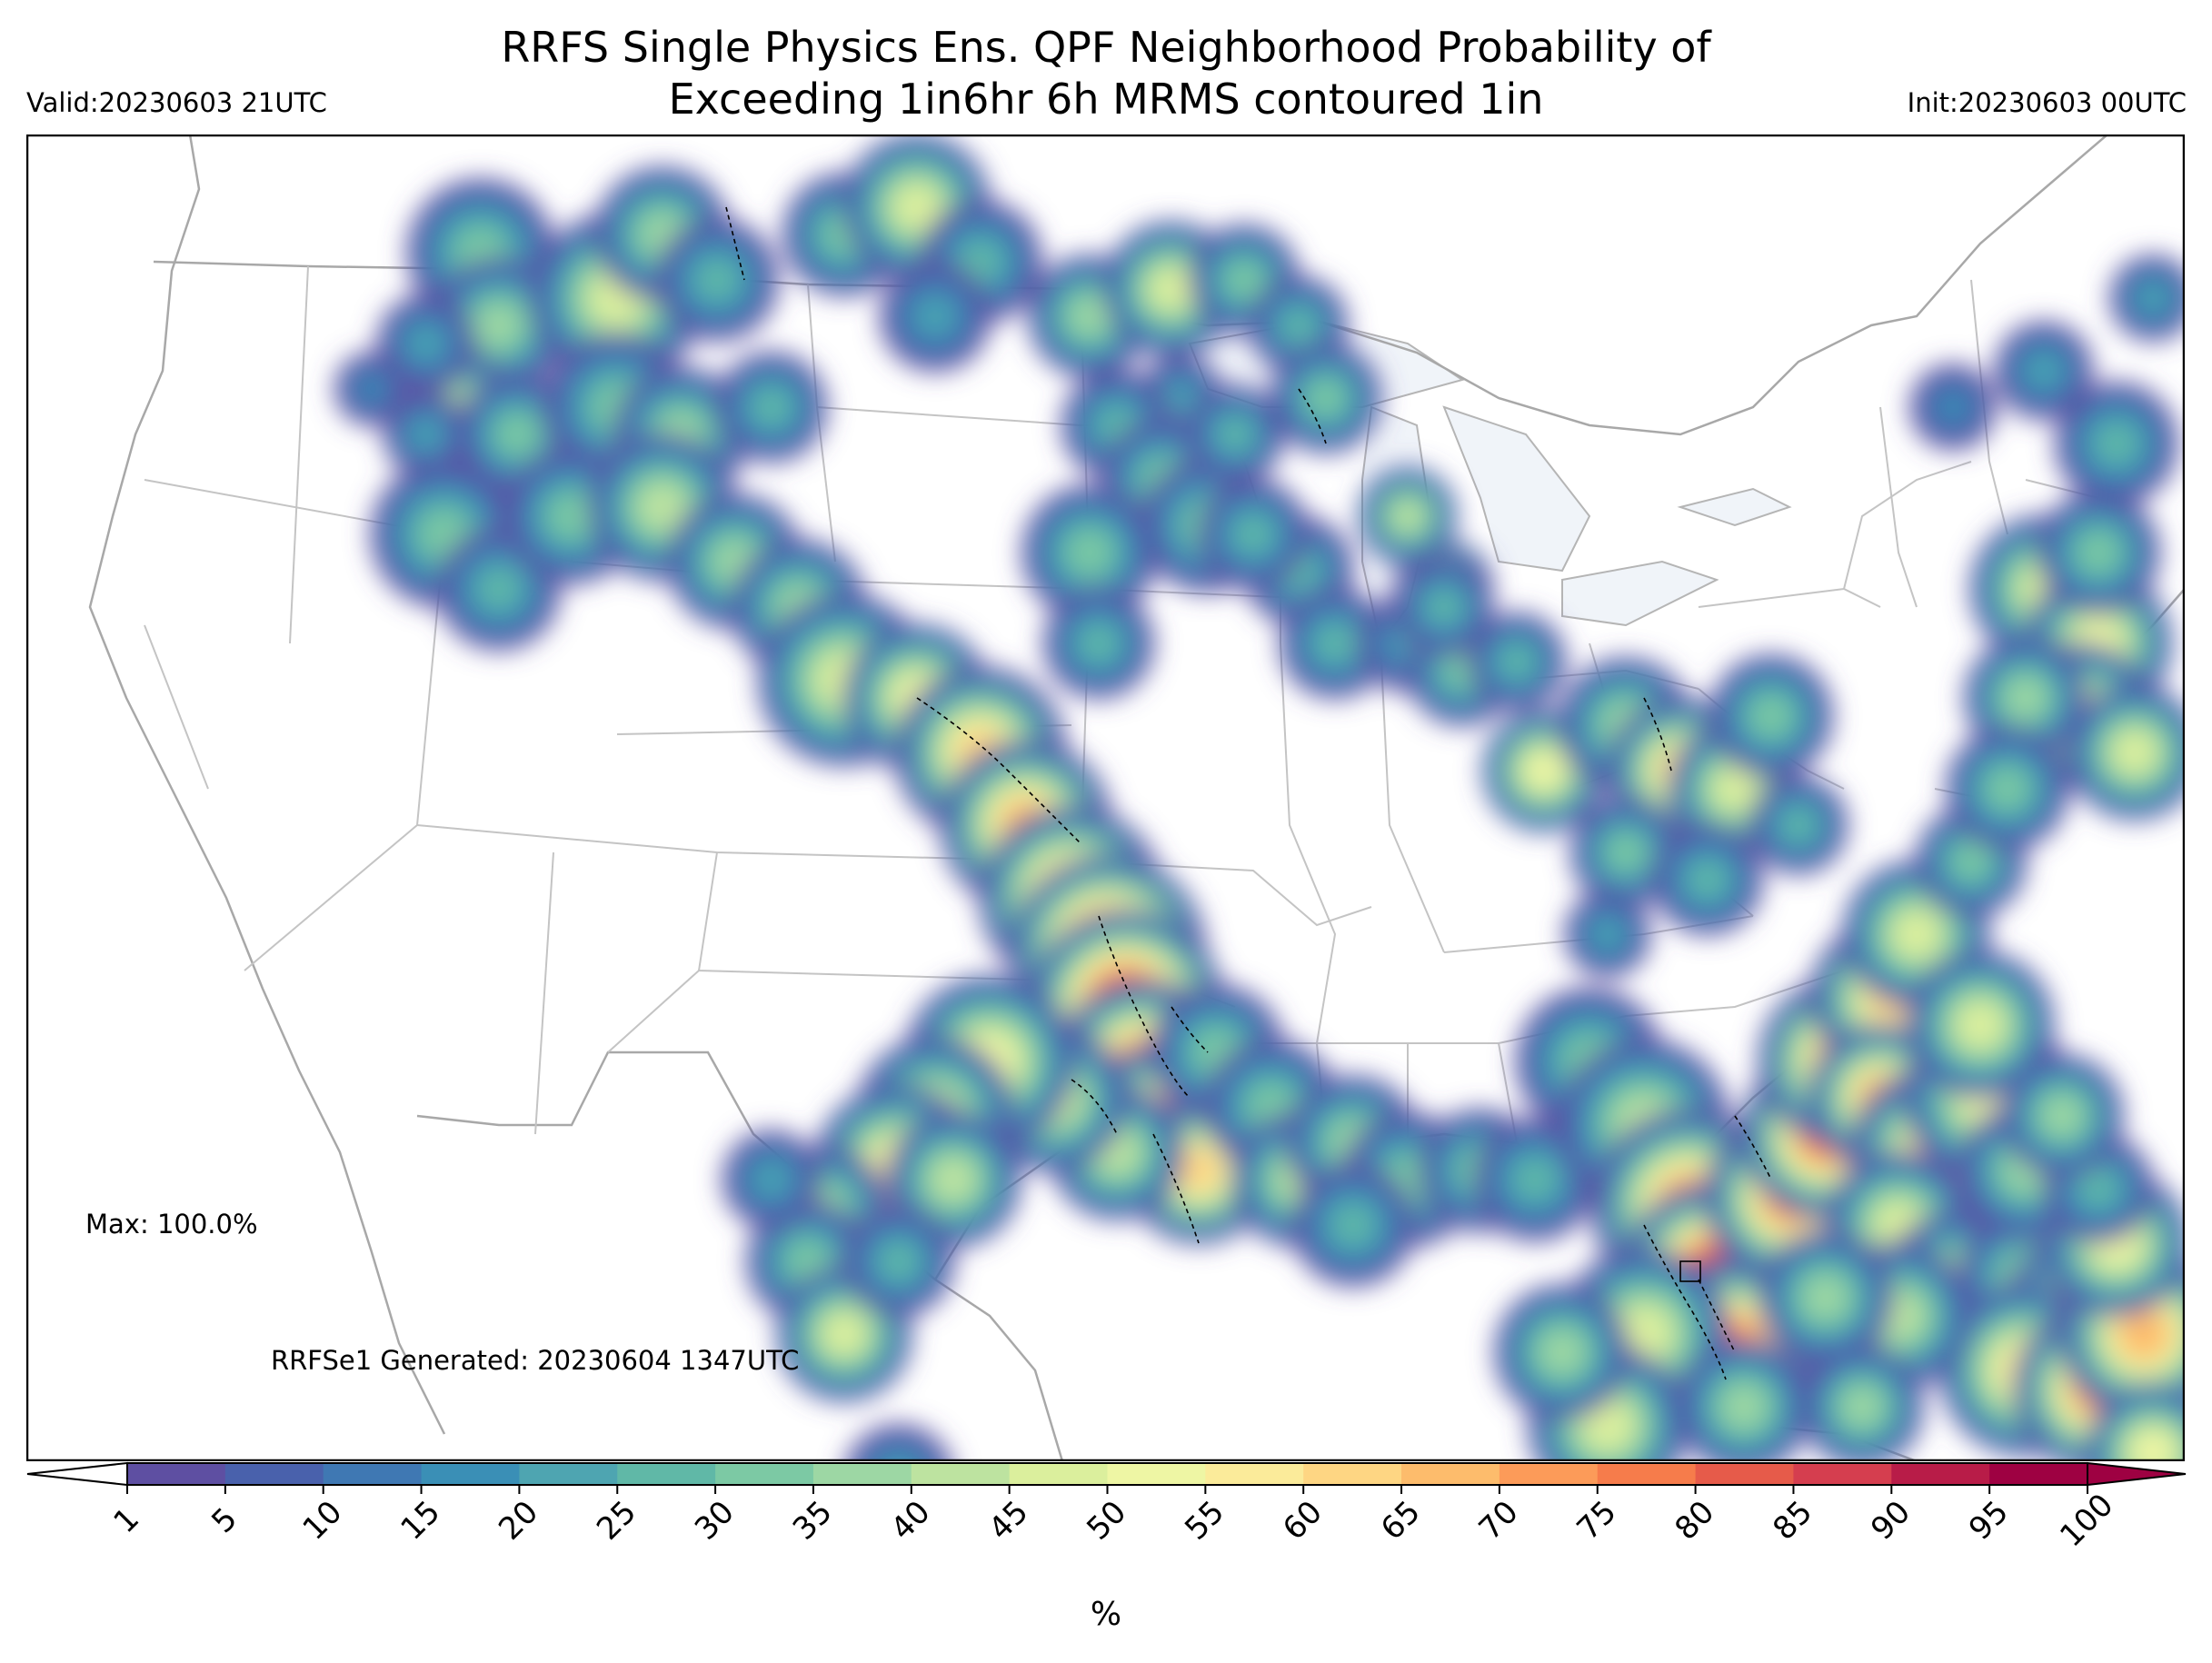 This screenshot has height=1663, width=2212. Describe the element at coordinates (899, 1452) in the screenshot. I see `probability-blob` at that location.